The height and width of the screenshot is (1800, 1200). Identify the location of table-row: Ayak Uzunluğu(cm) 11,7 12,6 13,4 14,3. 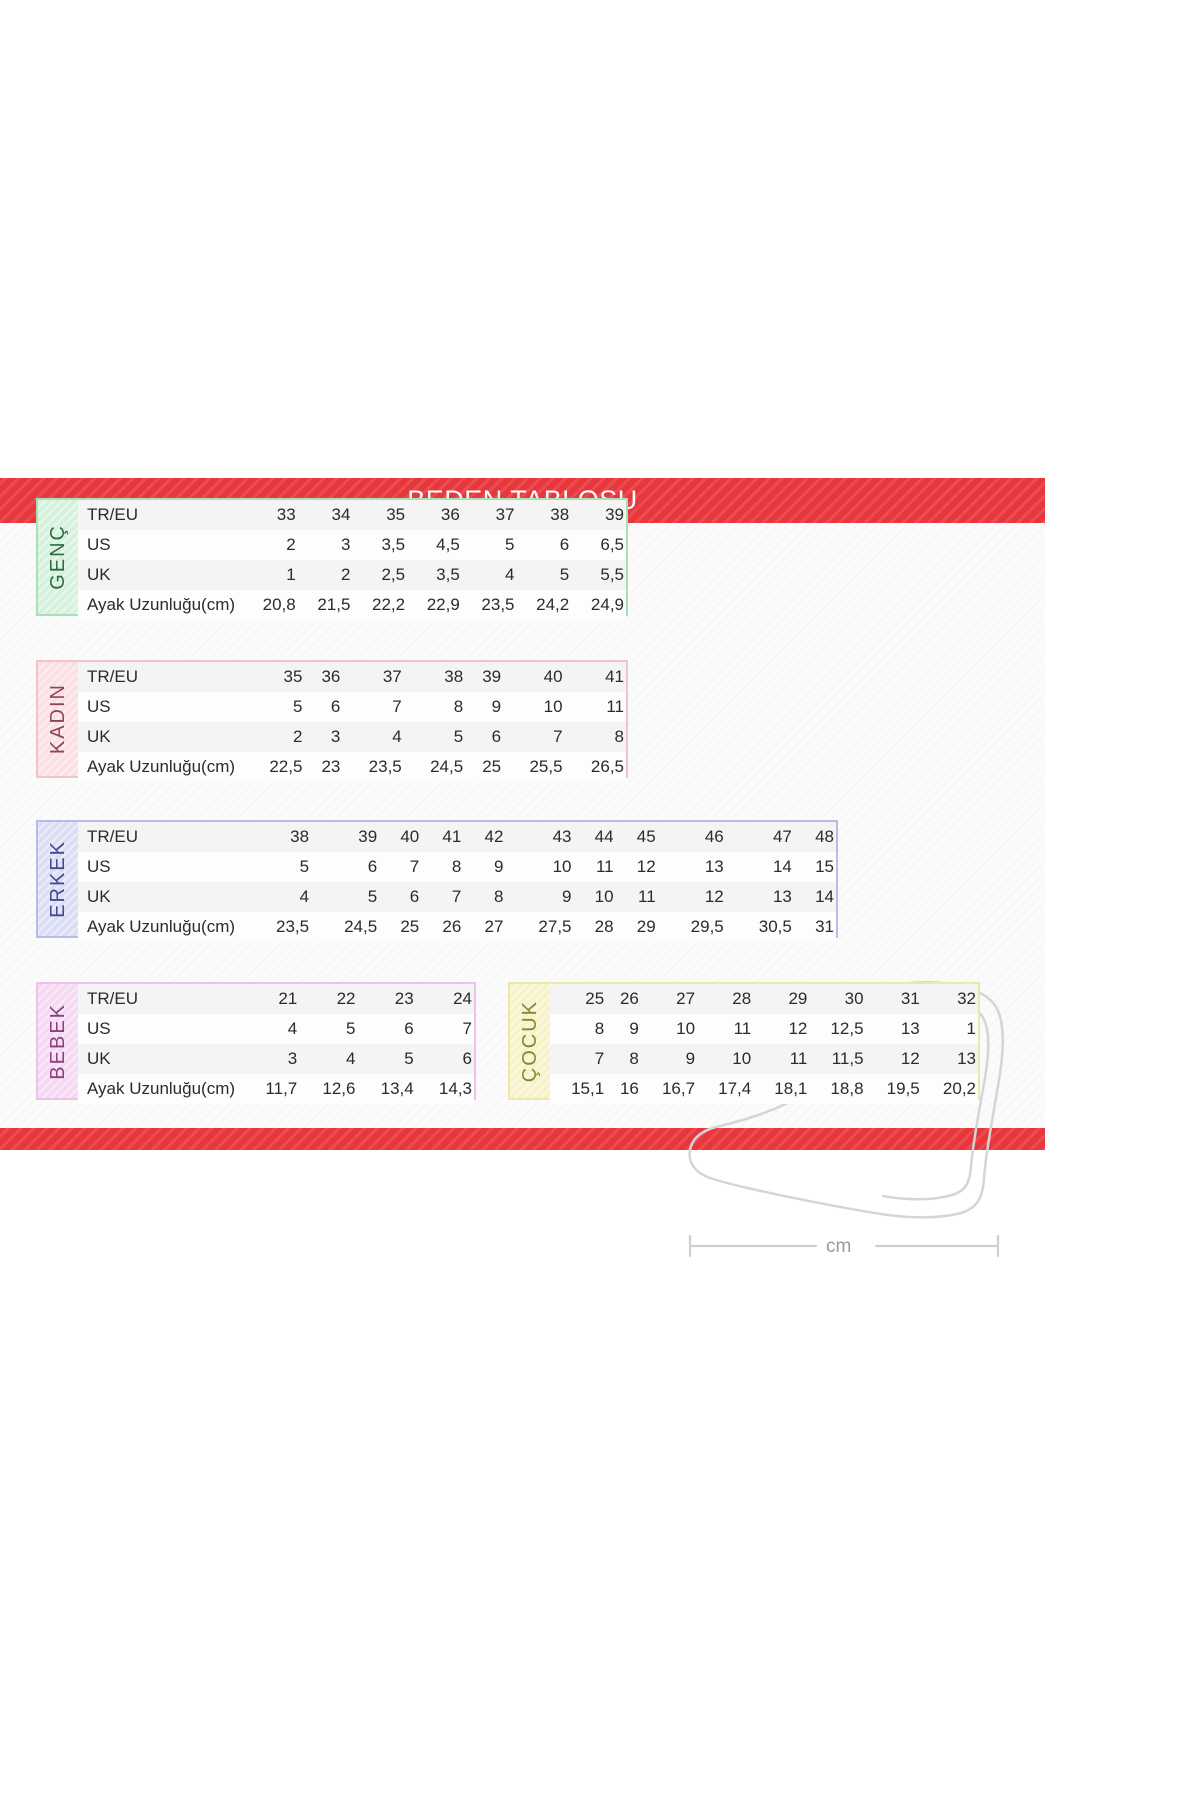
(276, 1089).